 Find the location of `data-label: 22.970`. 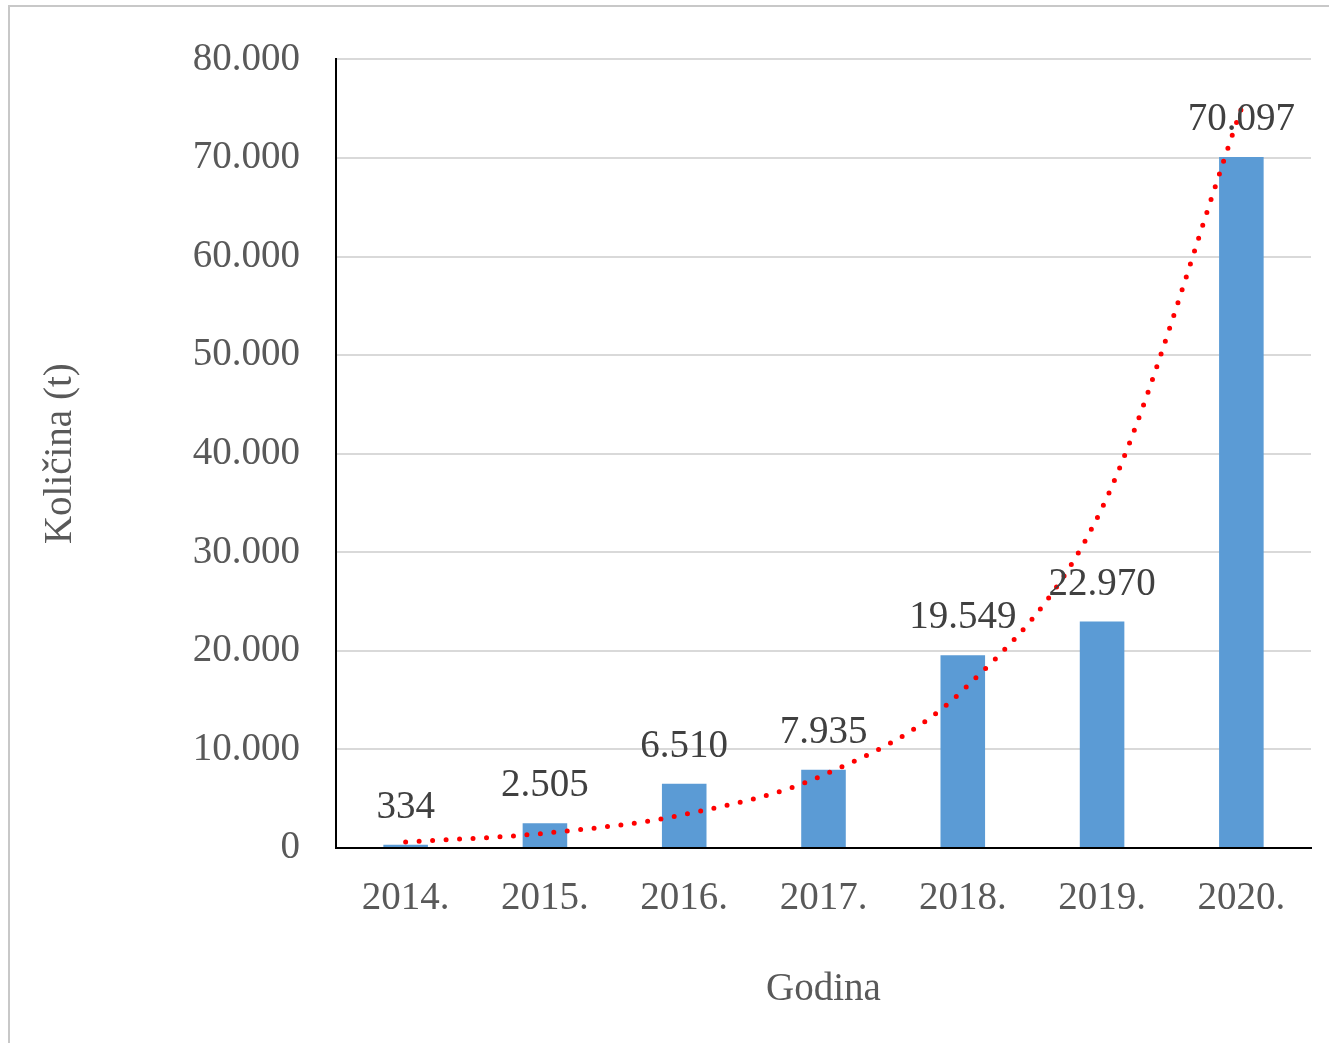

data-label: 22.970 is located at coordinates (1102, 581).